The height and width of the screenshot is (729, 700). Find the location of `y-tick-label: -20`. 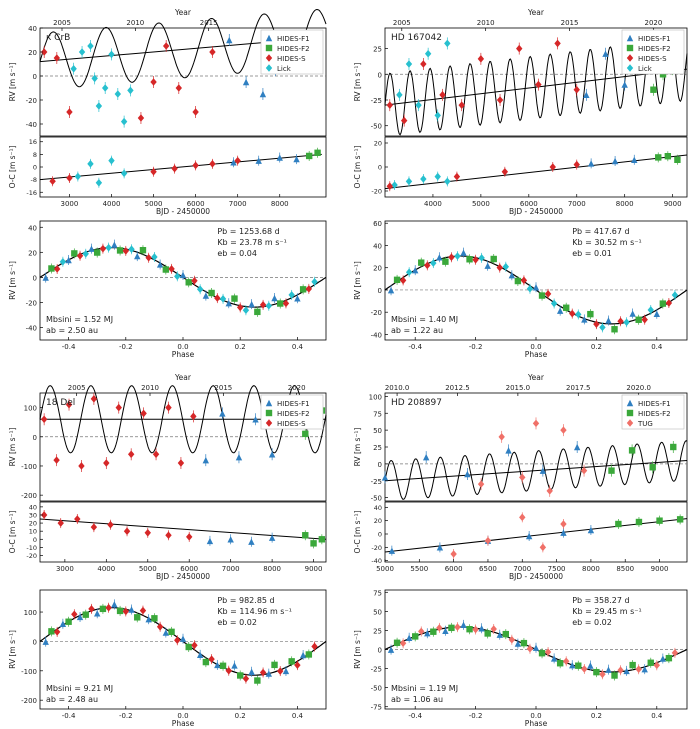

y-tick-label: -20 is located at coordinates (376, 192).